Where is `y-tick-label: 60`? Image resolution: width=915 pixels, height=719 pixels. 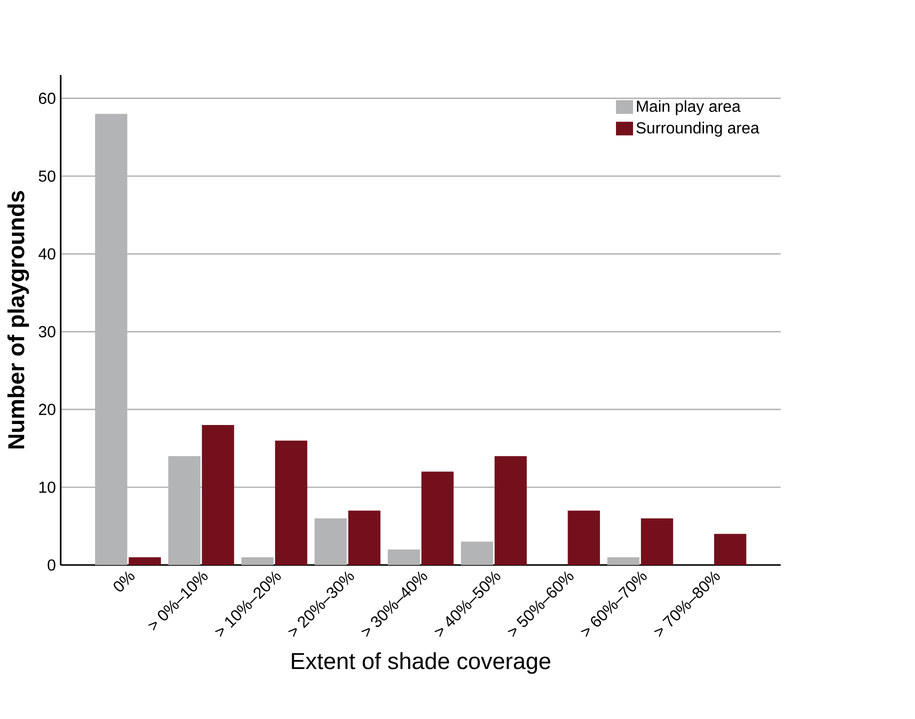
y-tick-label: 60 is located at coordinates (47, 98).